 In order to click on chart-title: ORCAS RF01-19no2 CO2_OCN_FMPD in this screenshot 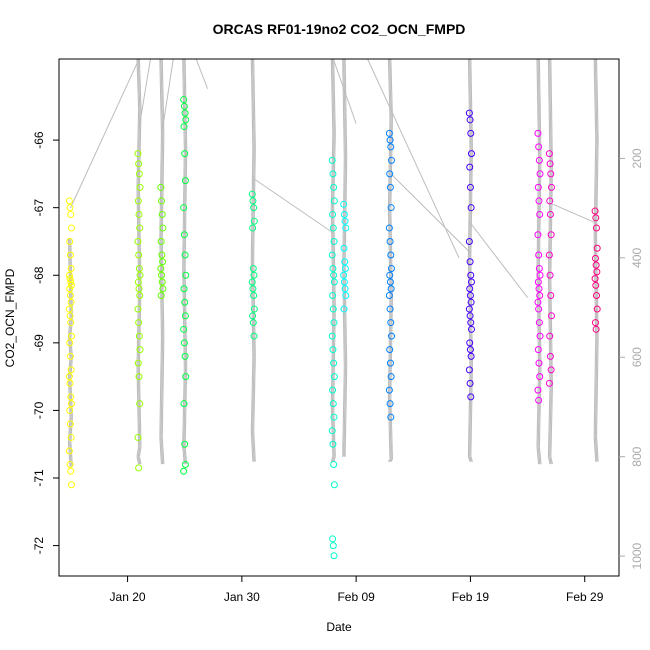, I will do `click(339, 29)`.